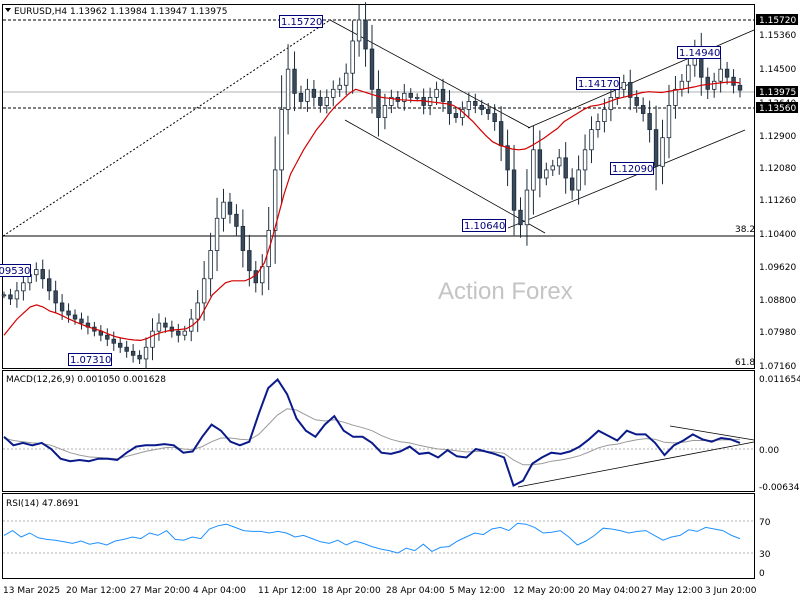 The image size is (800, 600). I want to click on svg-text: 1.10640, so click(484, 226).